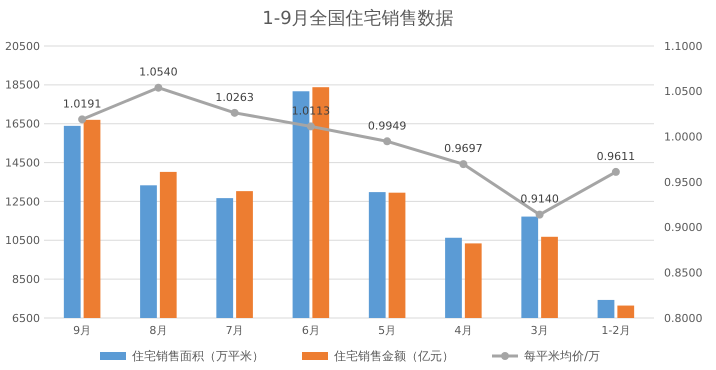 This screenshot has height=370, width=716. What do you see at coordinates (26, 318) in the screenshot?
I see `y-tick-label: 6500` at bounding box center [26, 318].